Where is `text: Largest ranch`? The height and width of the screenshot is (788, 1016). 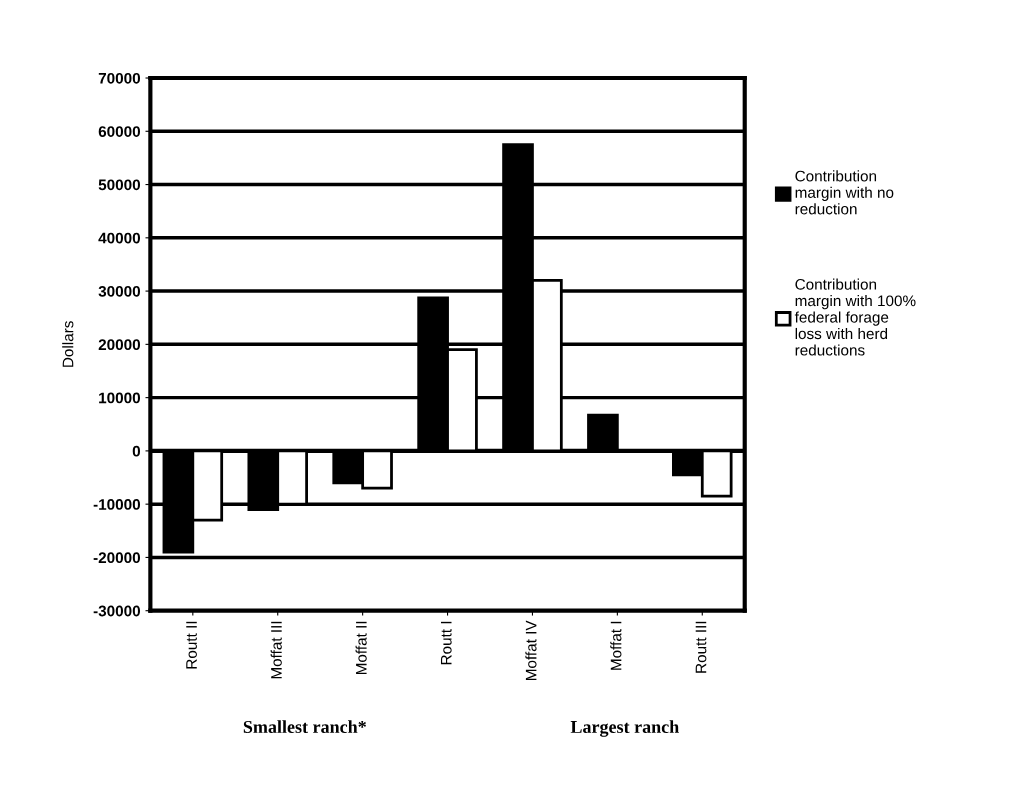 text: Largest ranch is located at coordinates (624, 728).